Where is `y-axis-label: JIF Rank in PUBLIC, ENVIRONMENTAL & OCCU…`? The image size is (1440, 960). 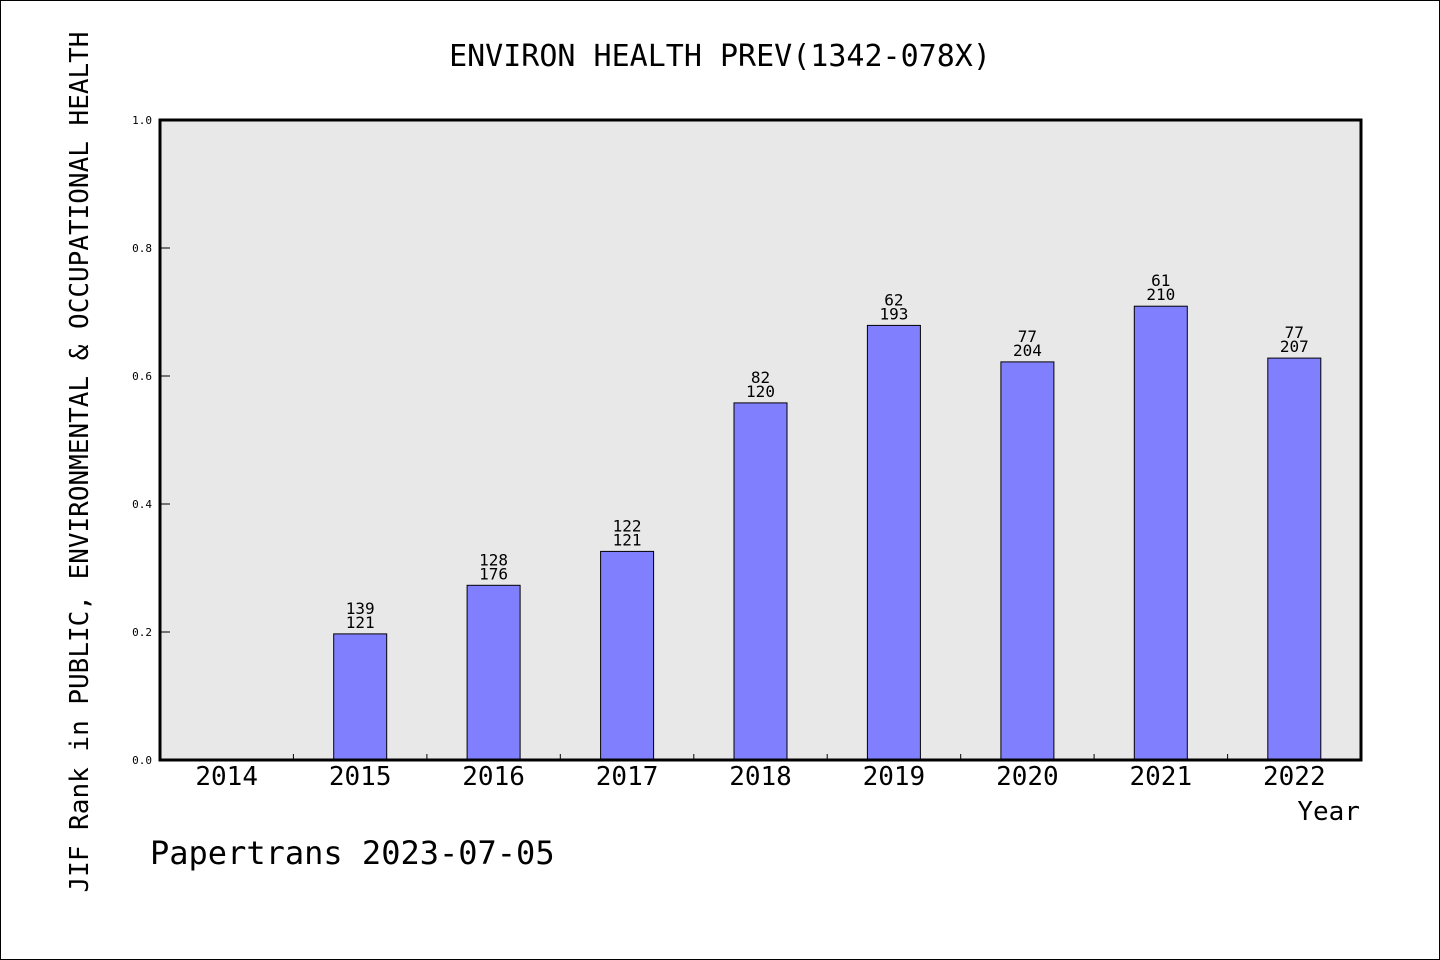
y-axis-label: JIF Rank in PUBLIC, ENVIRONMENTAL & OCCU… is located at coordinates (80, 462).